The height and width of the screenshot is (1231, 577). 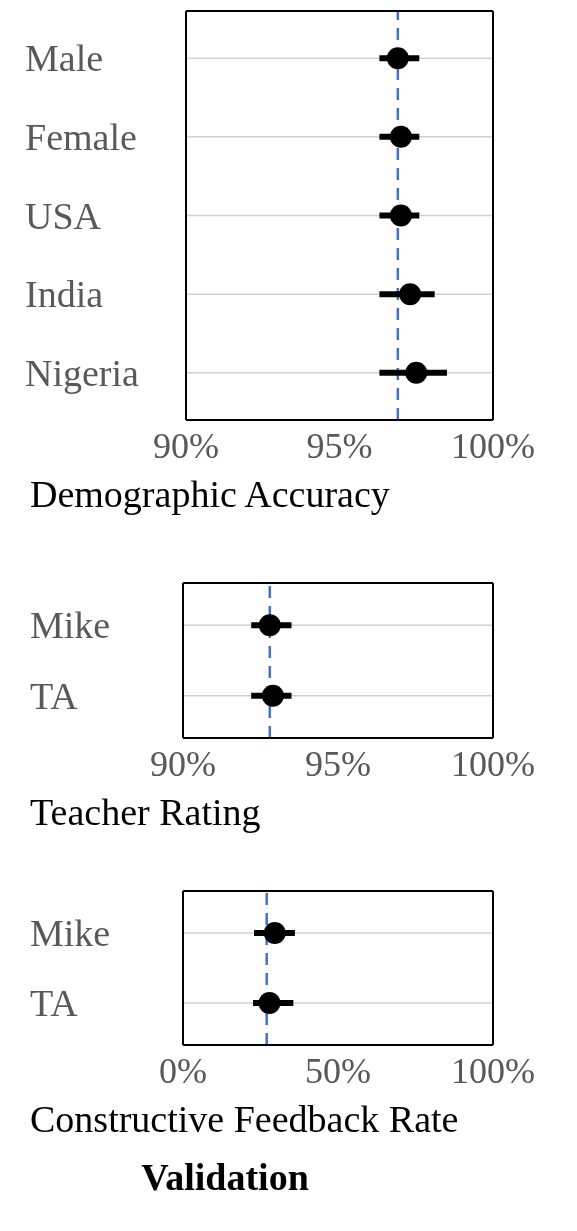 I want to click on x-tick-label: 0%, so click(x=183, y=1071).